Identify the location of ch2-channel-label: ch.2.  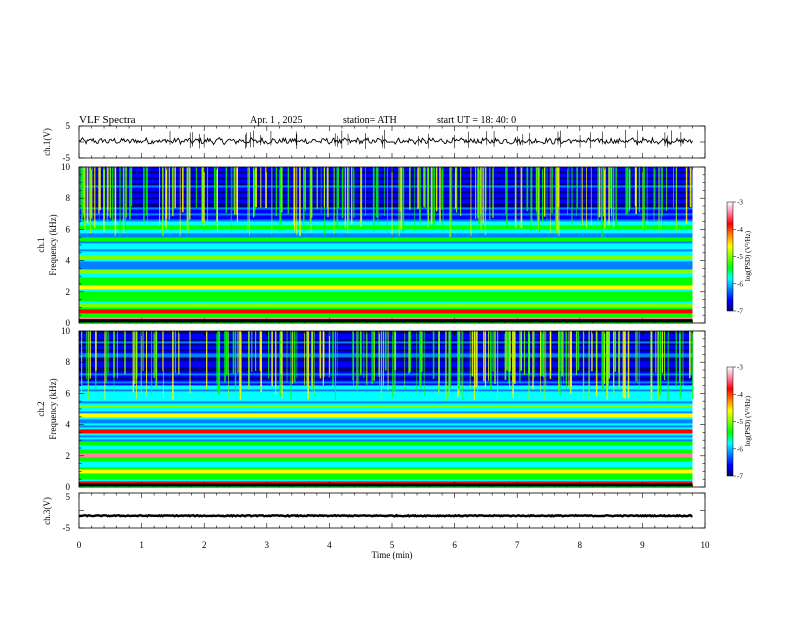
(41, 408).